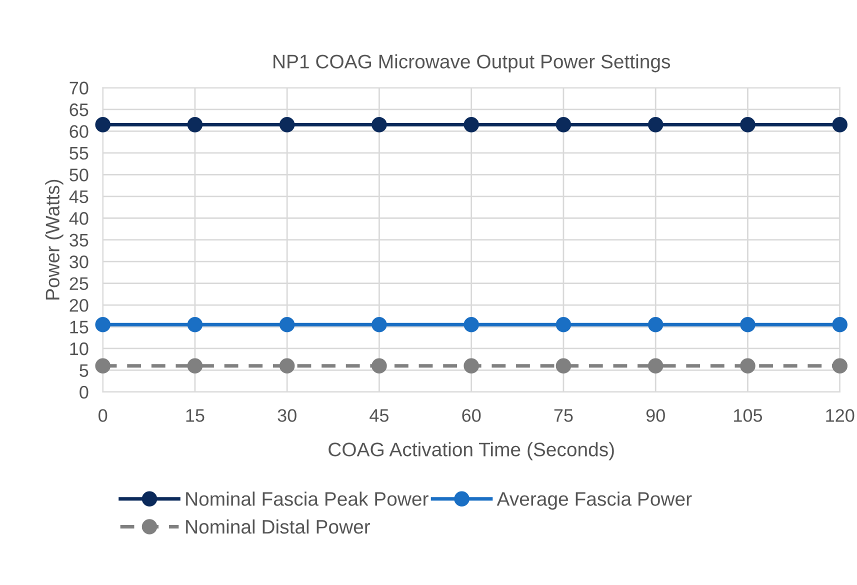 The height and width of the screenshot is (585, 857). I want to click on y-tick-label: 30, so click(79, 262).